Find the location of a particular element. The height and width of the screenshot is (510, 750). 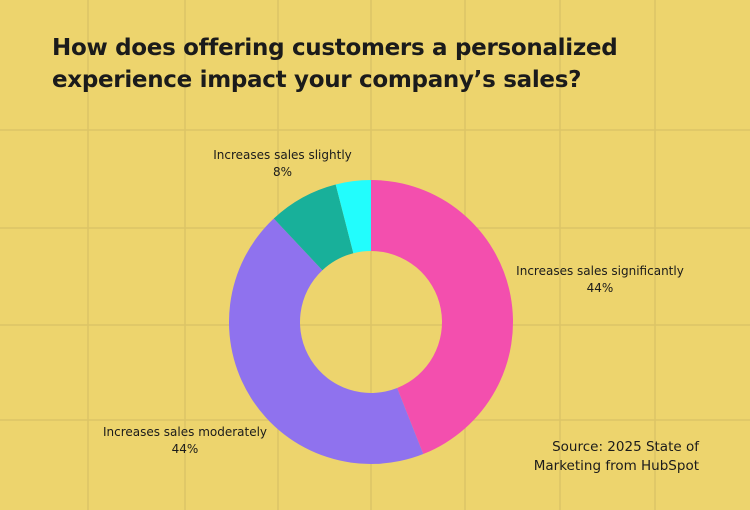

slice-label-slightly: Increases sales slightly 8% is located at coordinates (282, 164).